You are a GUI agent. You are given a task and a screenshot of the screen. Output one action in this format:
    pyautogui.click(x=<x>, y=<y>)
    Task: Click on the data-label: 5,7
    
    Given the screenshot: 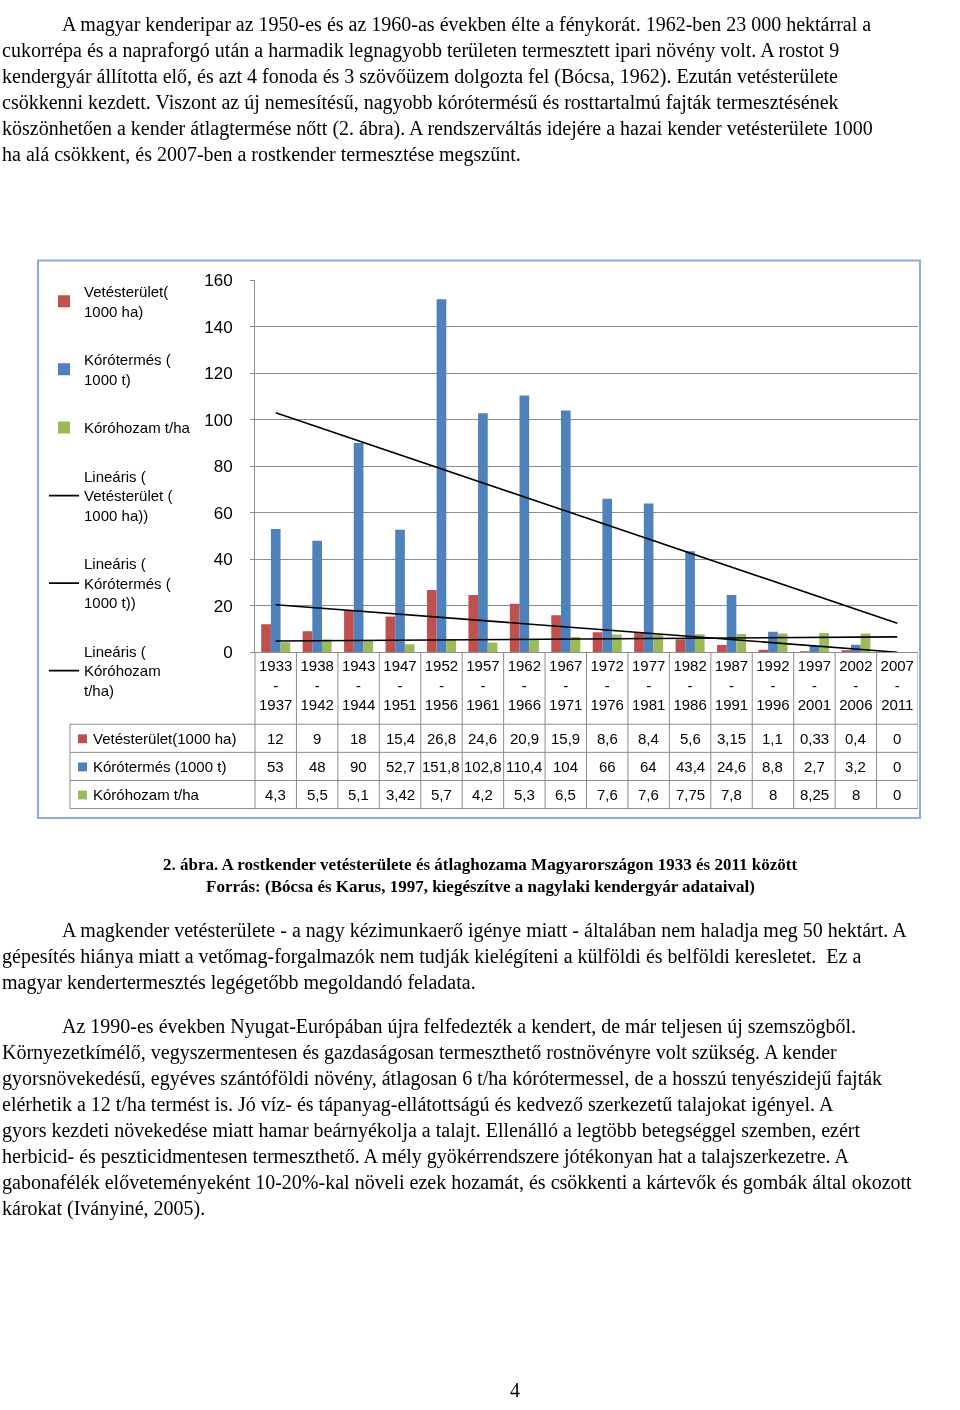 What is the action you would take?
    pyautogui.click(x=441, y=794)
    